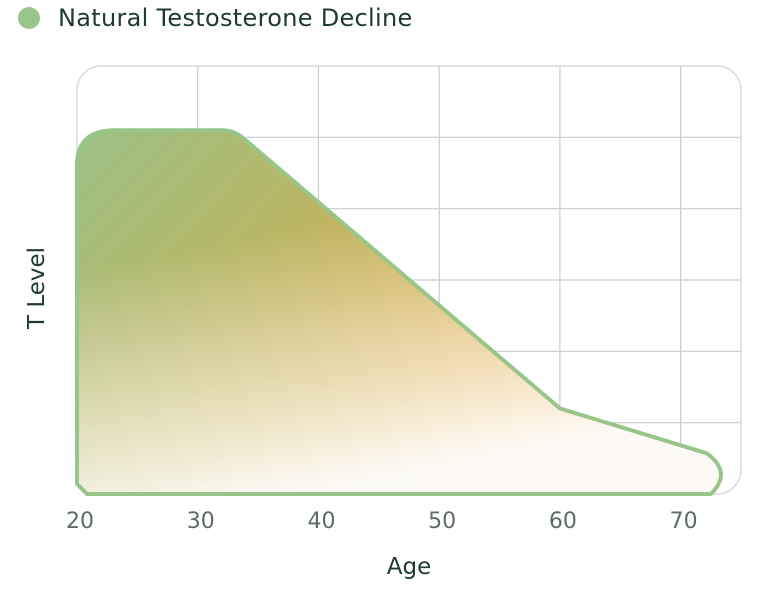 This screenshot has height=603, width=760. Describe the element at coordinates (382, 521) in the screenshot. I see `x-tick-labels: 20 30 40 50 60 70` at that location.